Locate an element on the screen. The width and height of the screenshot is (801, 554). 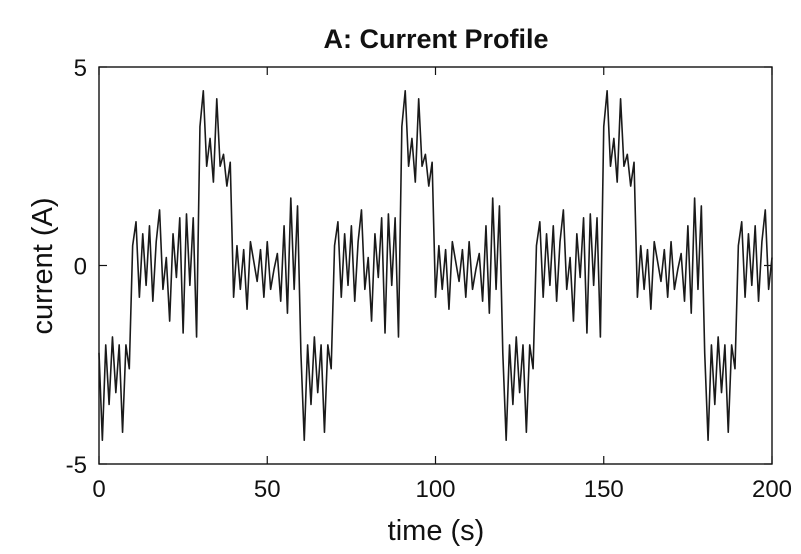
x-tick-label: 0 is located at coordinates (98, 489).